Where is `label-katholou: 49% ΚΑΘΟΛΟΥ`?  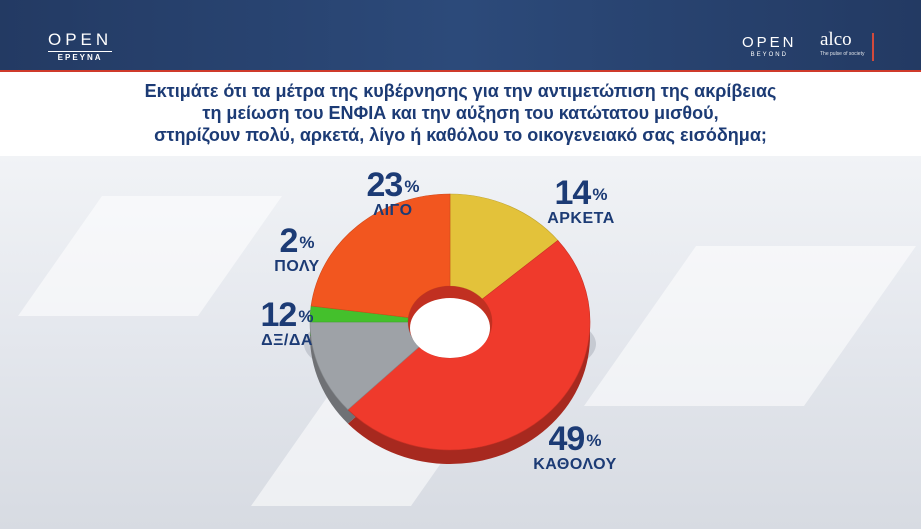 label-katholou: 49% ΚΑΘΟΛΟΥ is located at coordinates (575, 447).